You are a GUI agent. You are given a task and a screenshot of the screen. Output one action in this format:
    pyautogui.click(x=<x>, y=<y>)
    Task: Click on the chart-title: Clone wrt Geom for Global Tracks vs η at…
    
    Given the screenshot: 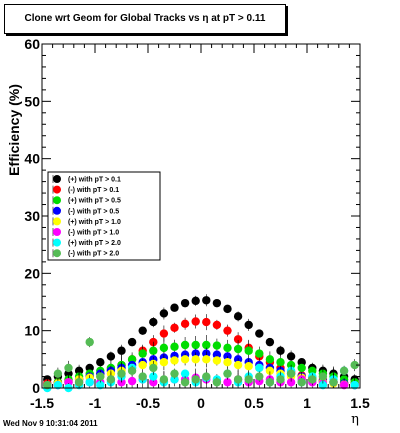 What is the action you would take?
    pyautogui.click(x=145, y=19)
    